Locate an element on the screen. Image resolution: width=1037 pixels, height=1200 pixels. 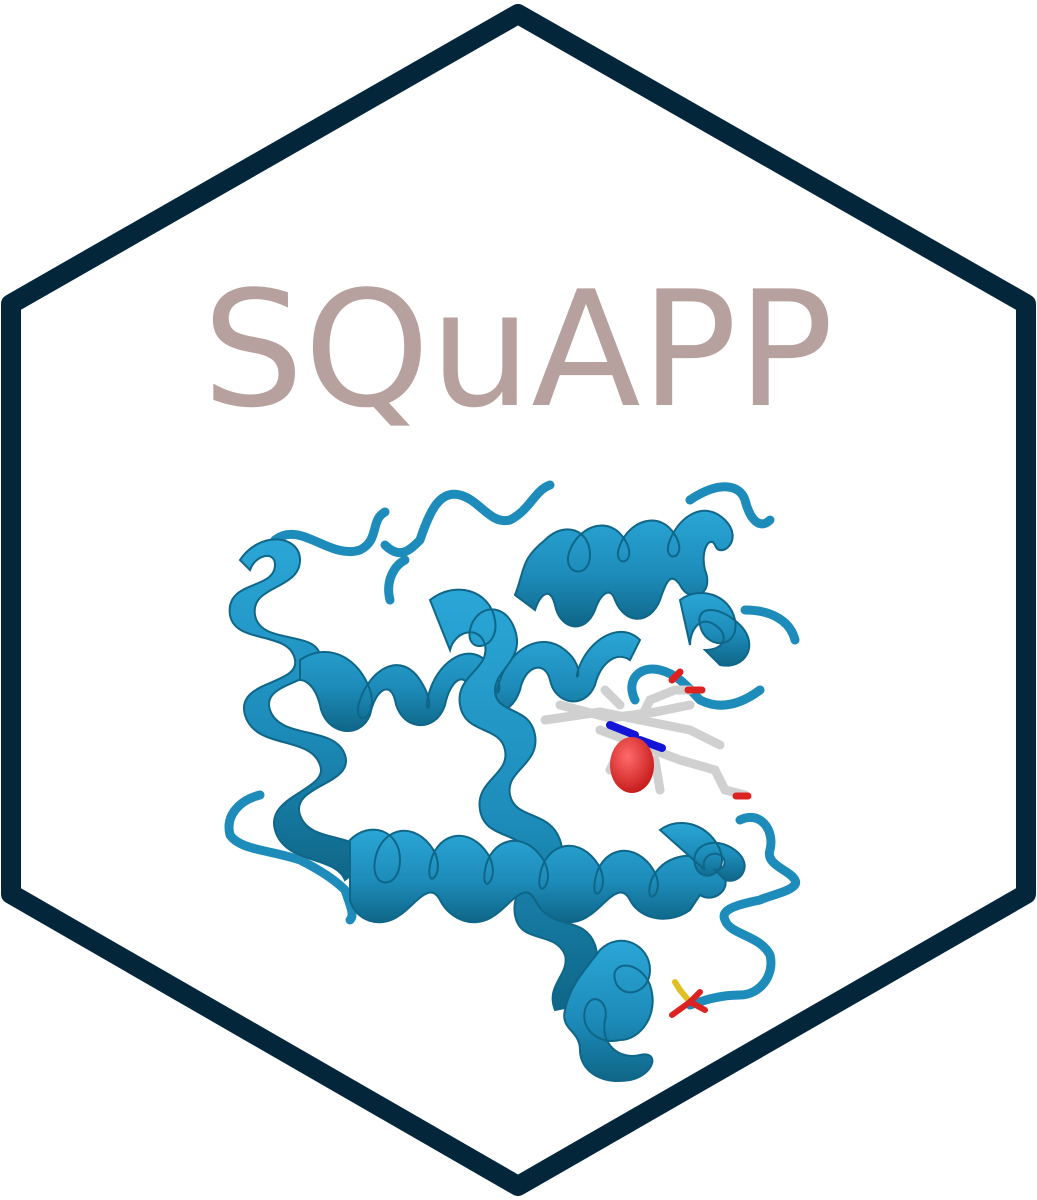
sulfate-icon is located at coordinates (688, 998).